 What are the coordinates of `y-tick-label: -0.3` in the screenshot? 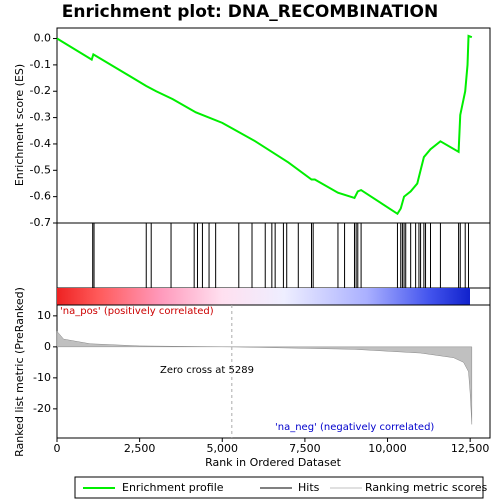 It's located at (40, 117).